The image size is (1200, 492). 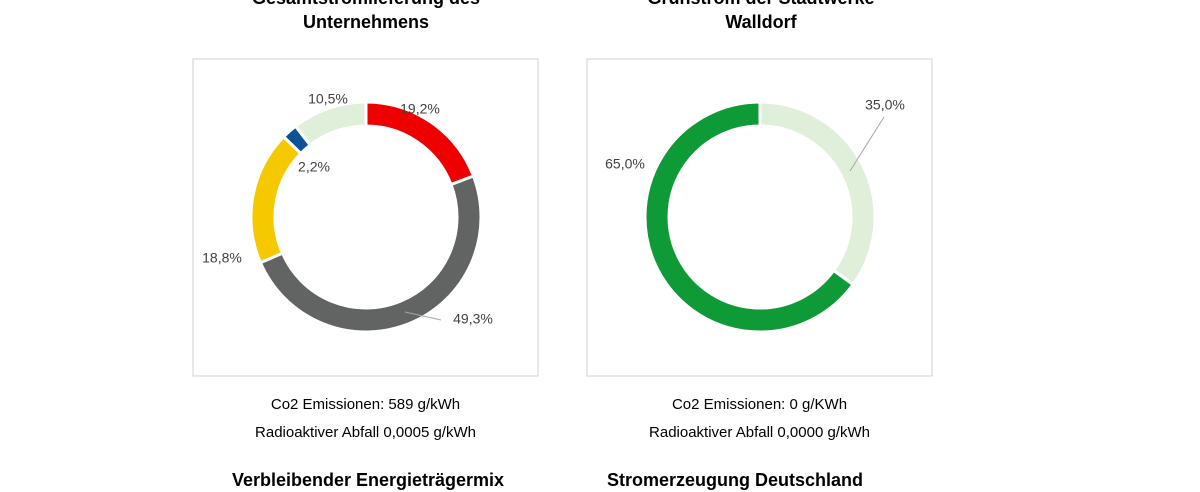 What do you see at coordinates (625, 164) in the screenshot?
I see `data-label: 65,0%` at bounding box center [625, 164].